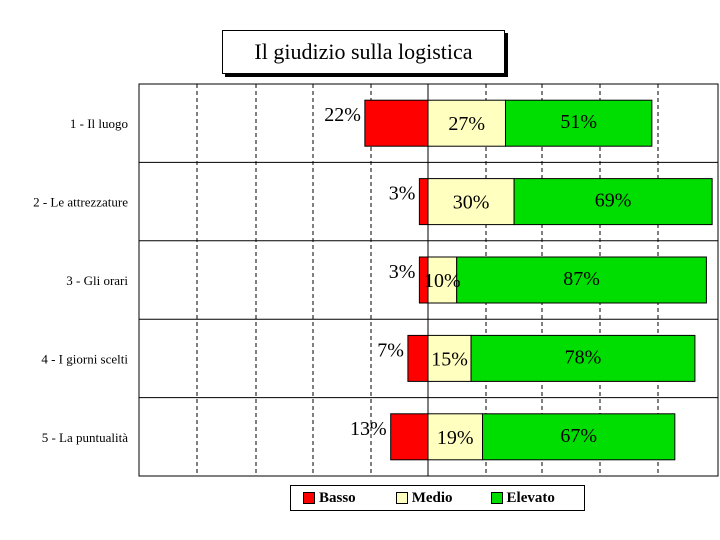  I want to click on legend-item-basso: Basso, so click(329, 498).